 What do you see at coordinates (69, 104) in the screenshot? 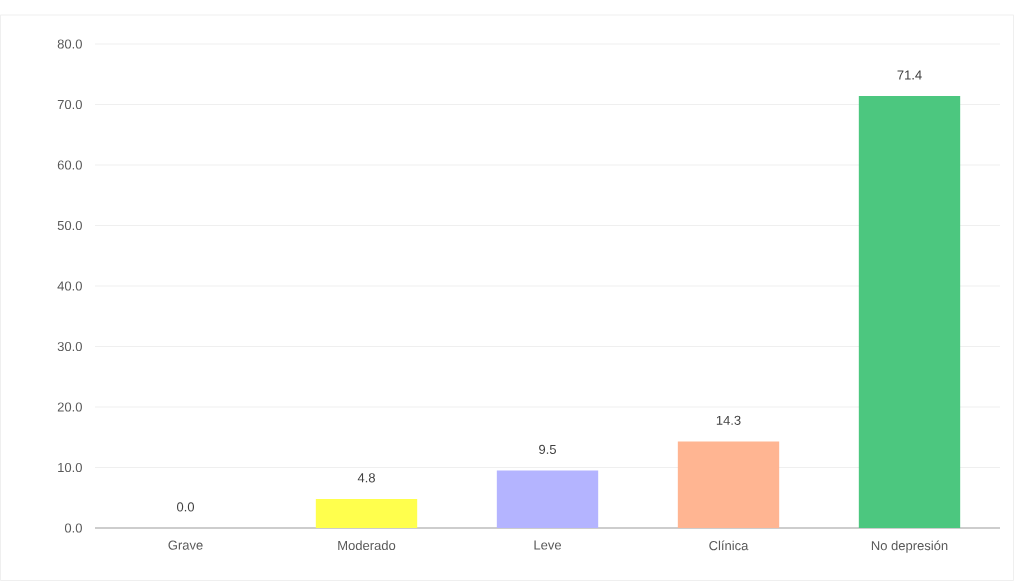
I see `y-tick-label: 70.0` at bounding box center [69, 104].